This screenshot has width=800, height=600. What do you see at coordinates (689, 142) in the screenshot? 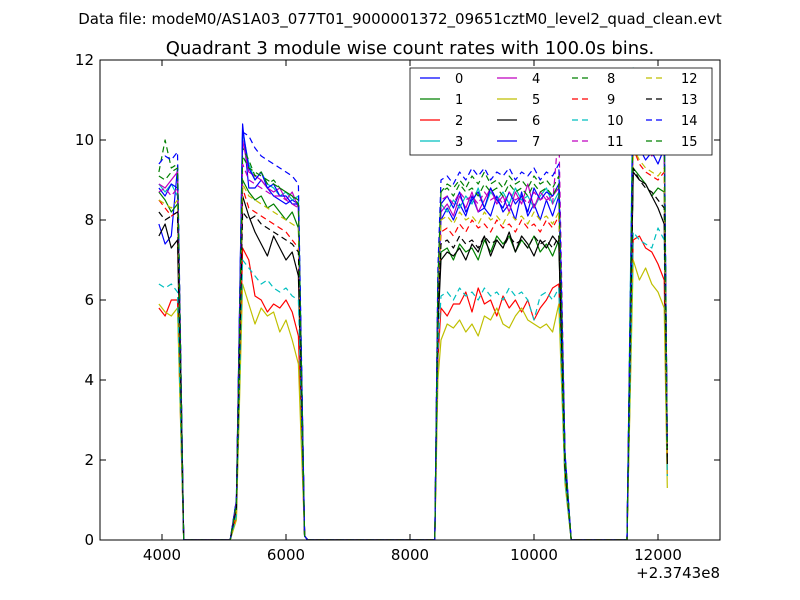
I see `legend-label-15: 15` at bounding box center [689, 142].